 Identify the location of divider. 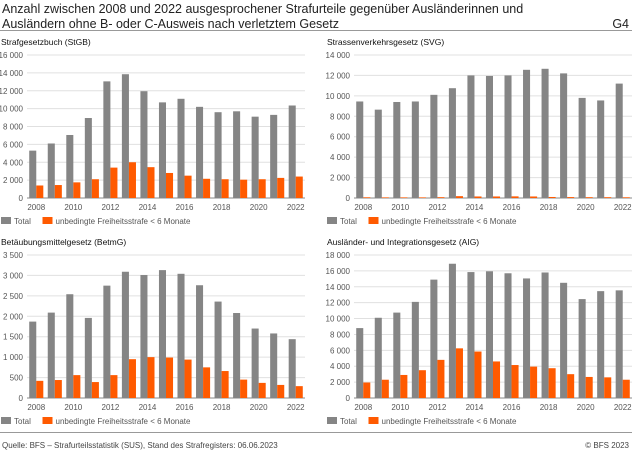
(316, 432).